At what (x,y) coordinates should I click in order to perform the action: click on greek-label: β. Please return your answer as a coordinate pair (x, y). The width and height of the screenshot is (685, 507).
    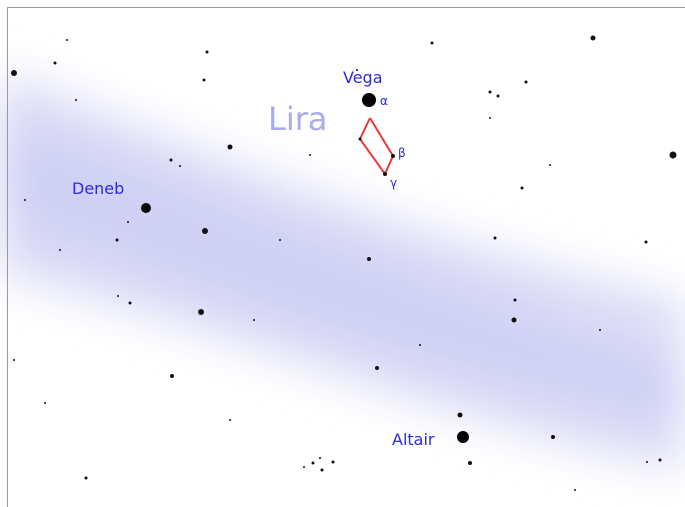
    Looking at the image, I should click on (402, 153).